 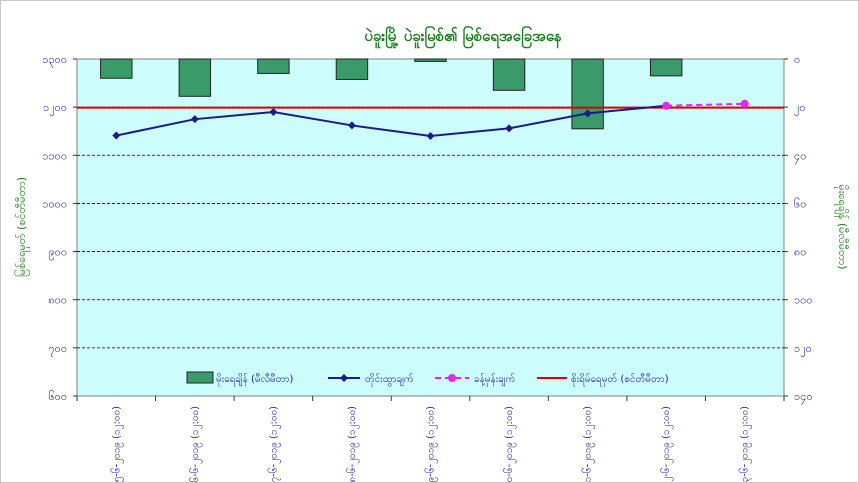 I want to click on left-axis-label: မြစ်ရေမှတ် (စင်တီမီတာ), so click(x=22, y=227).